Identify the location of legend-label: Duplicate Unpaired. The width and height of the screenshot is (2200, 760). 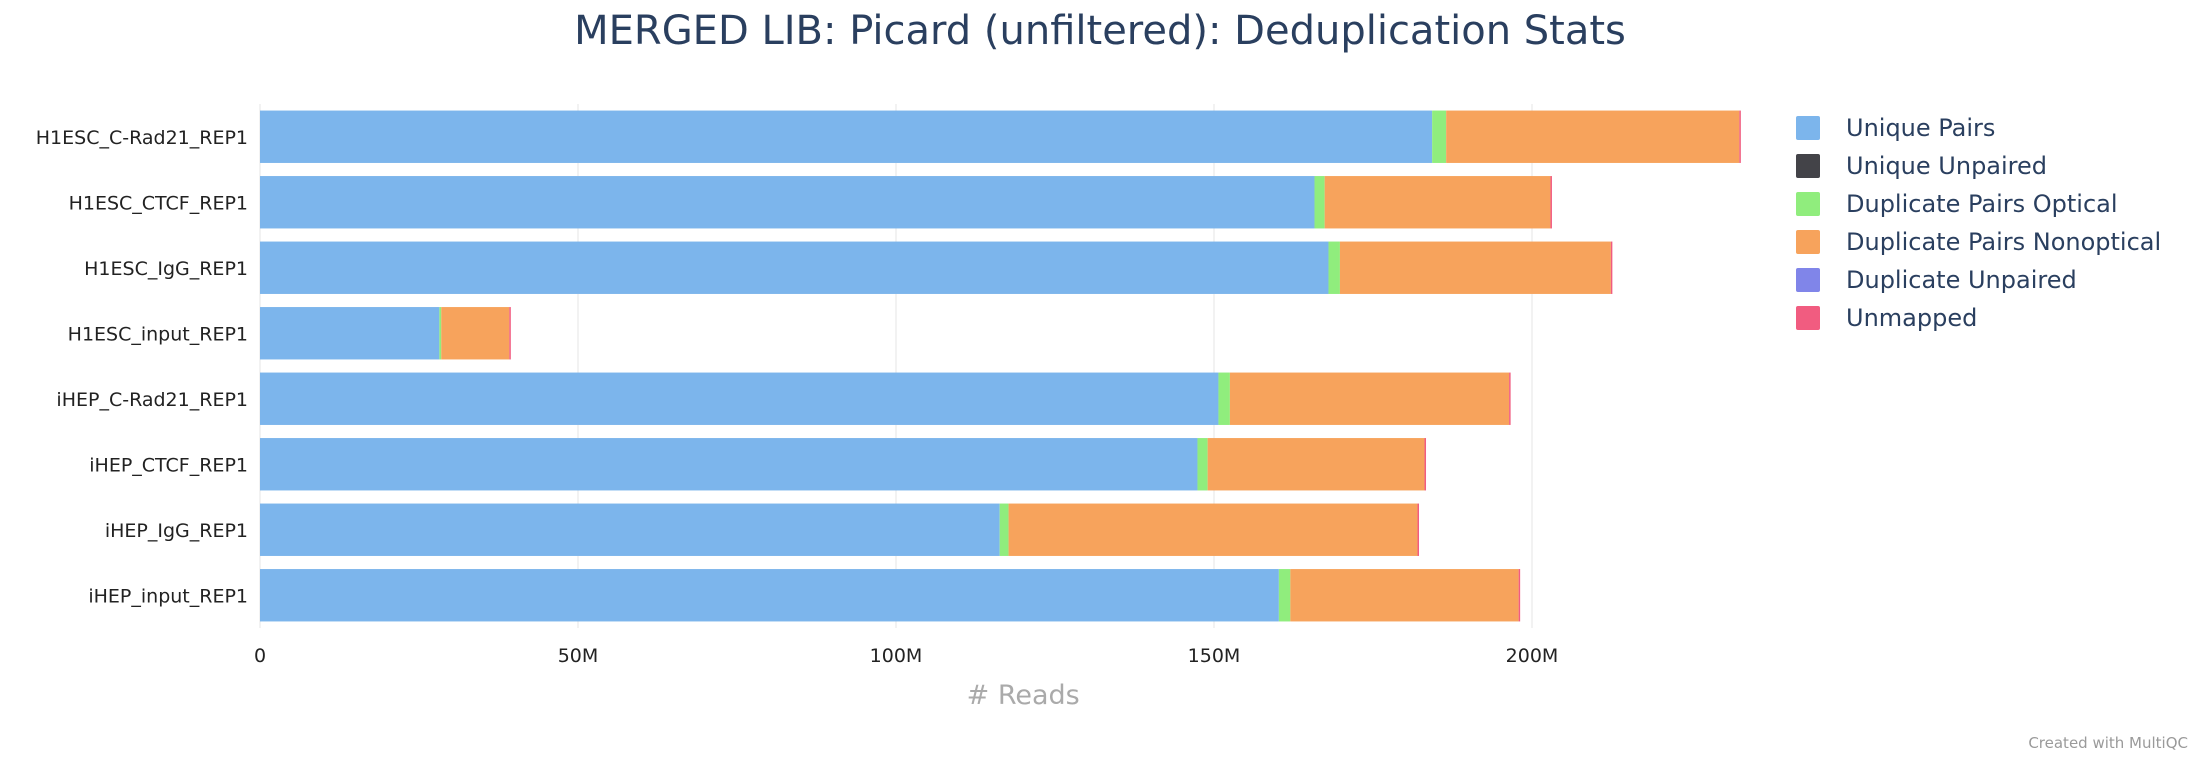
(1961, 280).